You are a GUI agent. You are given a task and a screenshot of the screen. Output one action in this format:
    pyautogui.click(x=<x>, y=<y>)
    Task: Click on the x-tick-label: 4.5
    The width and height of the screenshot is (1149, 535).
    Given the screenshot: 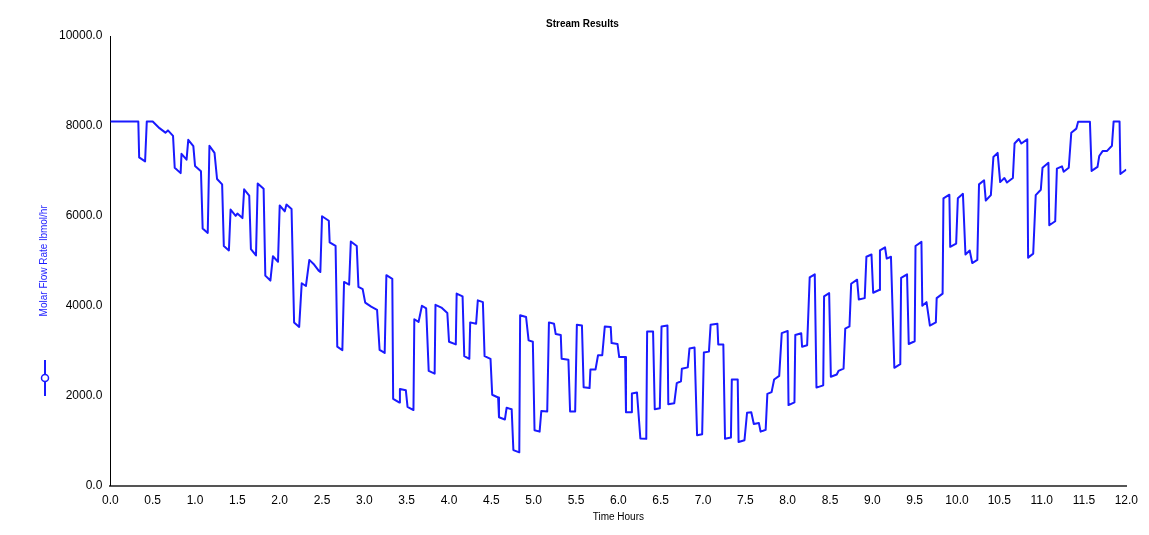 What is the action you would take?
    pyautogui.click(x=492, y=500)
    